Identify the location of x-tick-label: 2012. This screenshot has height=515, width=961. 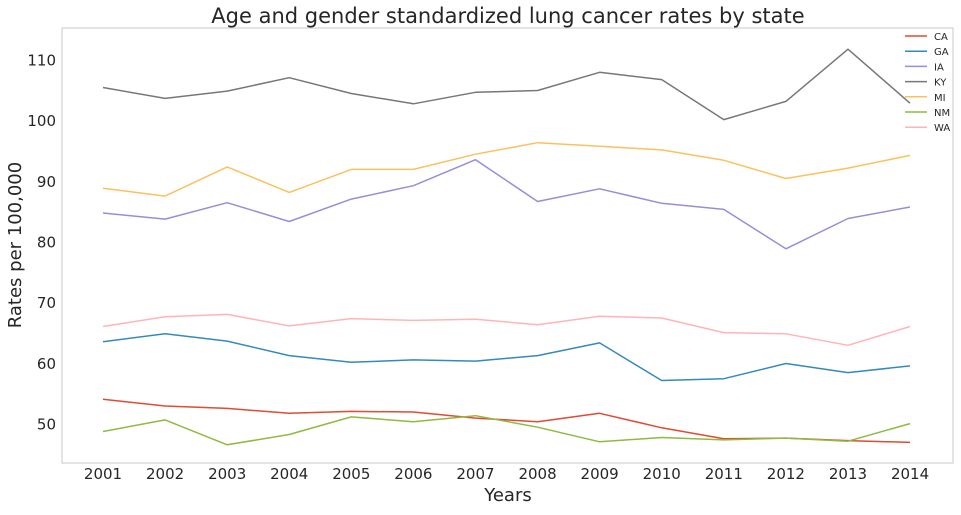
(786, 474).